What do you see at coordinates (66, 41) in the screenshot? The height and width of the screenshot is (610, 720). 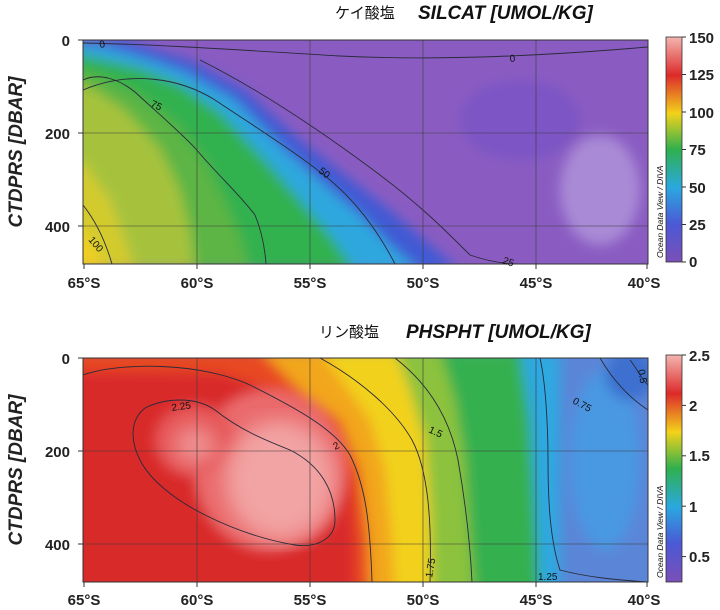 I see `silcat-y-tick-label: 0` at bounding box center [66, 41].